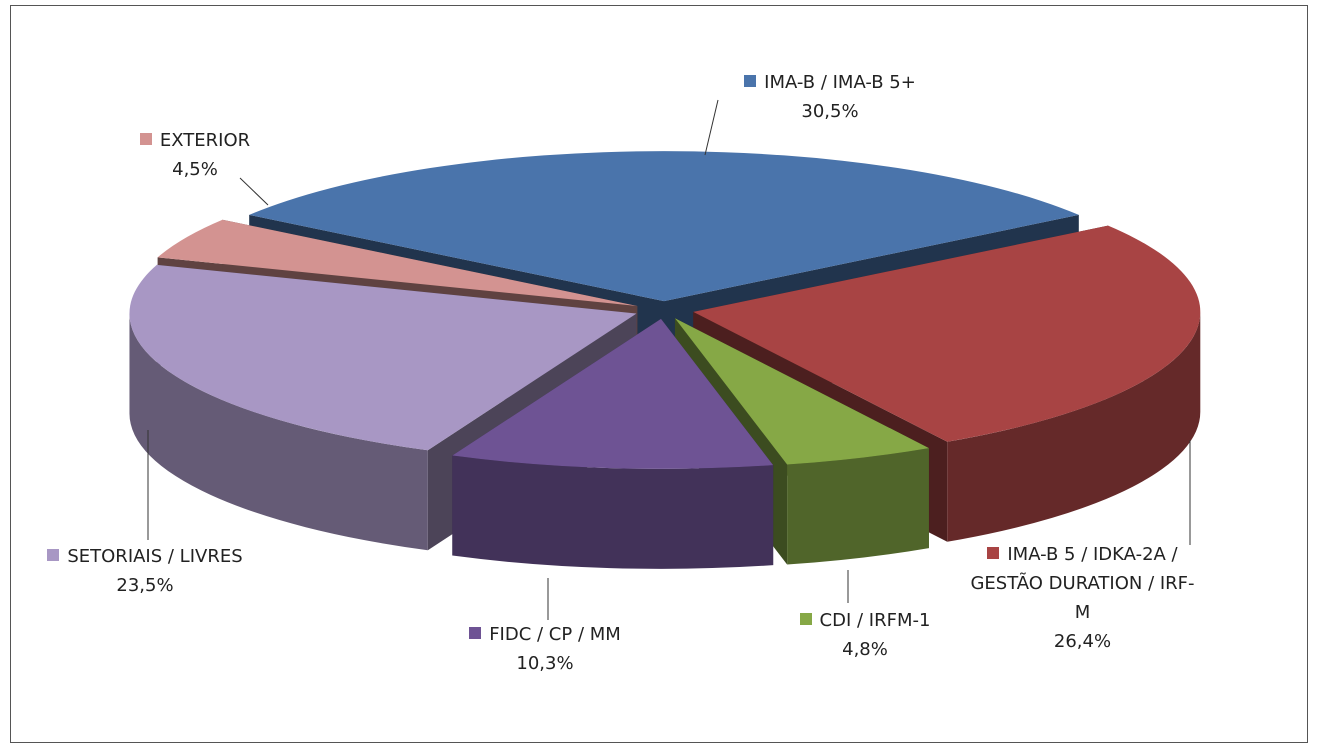  What do you see at coordinates (545, 663) in the screenshot?
I see `value-label: 10,3%` at bounding box center [545, 663].